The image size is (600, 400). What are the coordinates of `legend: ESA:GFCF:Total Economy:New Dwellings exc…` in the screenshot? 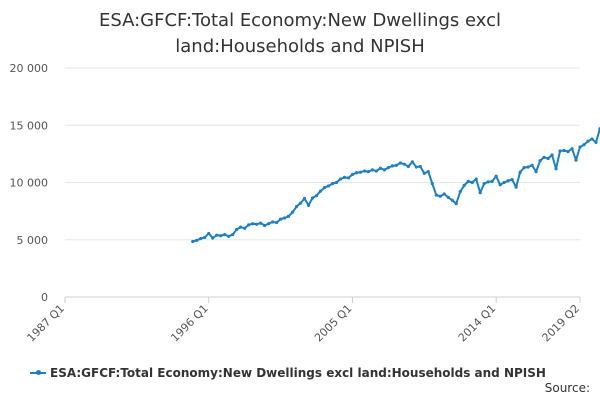 It's located at (288, 373).